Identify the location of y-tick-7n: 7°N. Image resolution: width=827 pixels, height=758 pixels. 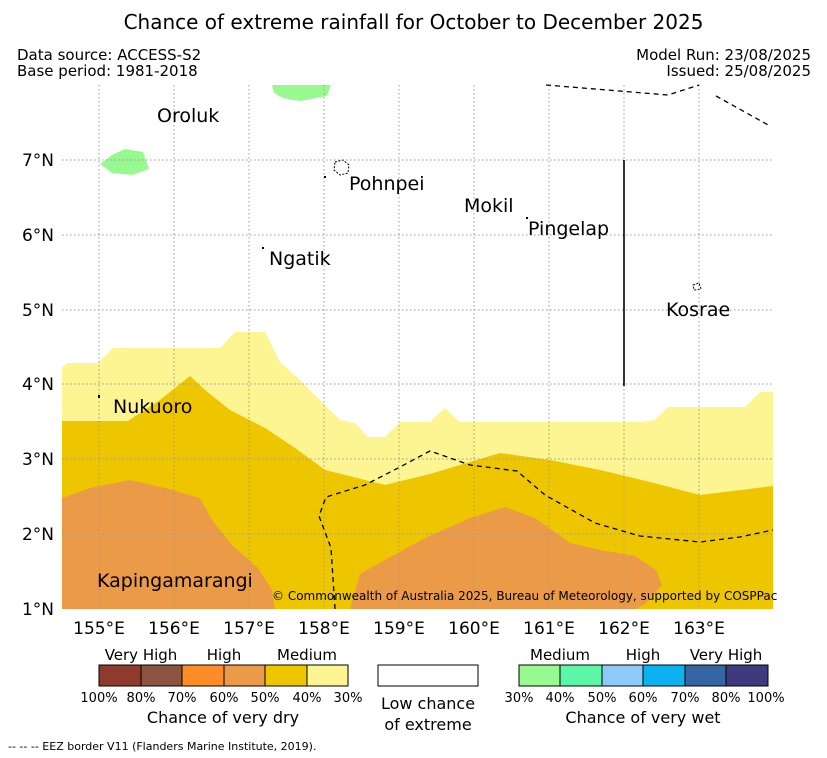
(38, 161).